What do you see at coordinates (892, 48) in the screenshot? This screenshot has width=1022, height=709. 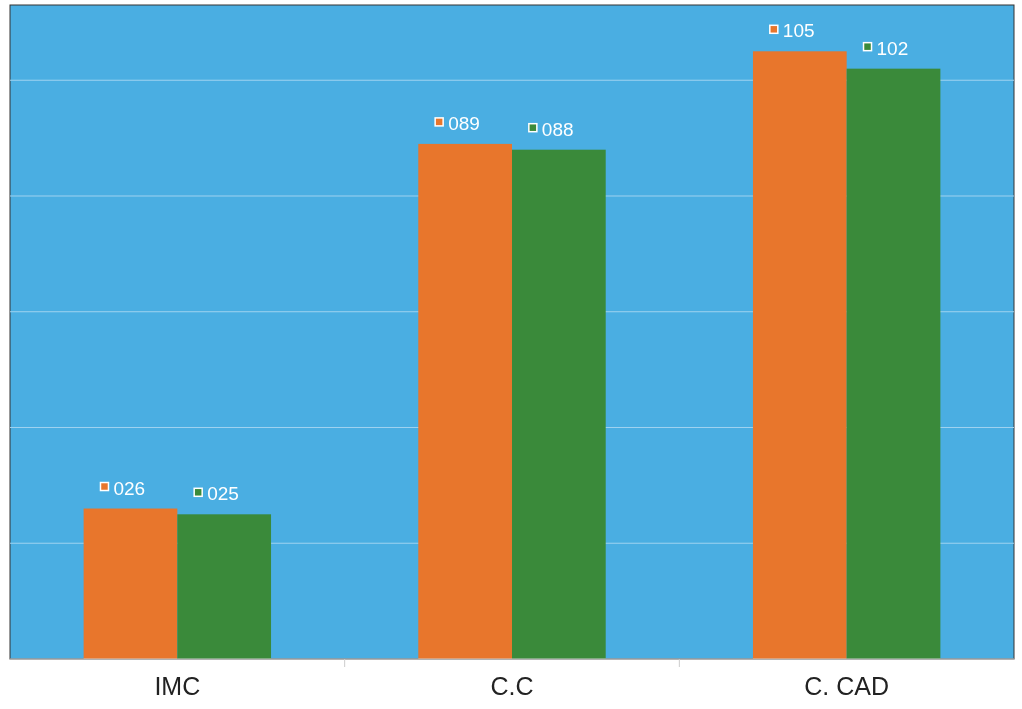 I see `data-label: 102` at bounding box center [892, 48].